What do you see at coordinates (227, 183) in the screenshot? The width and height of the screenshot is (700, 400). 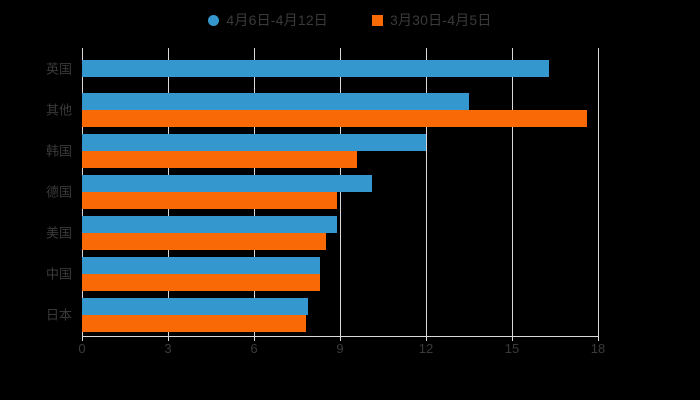 I see `bar-德国-series-0` at bounding box center [227, 183].